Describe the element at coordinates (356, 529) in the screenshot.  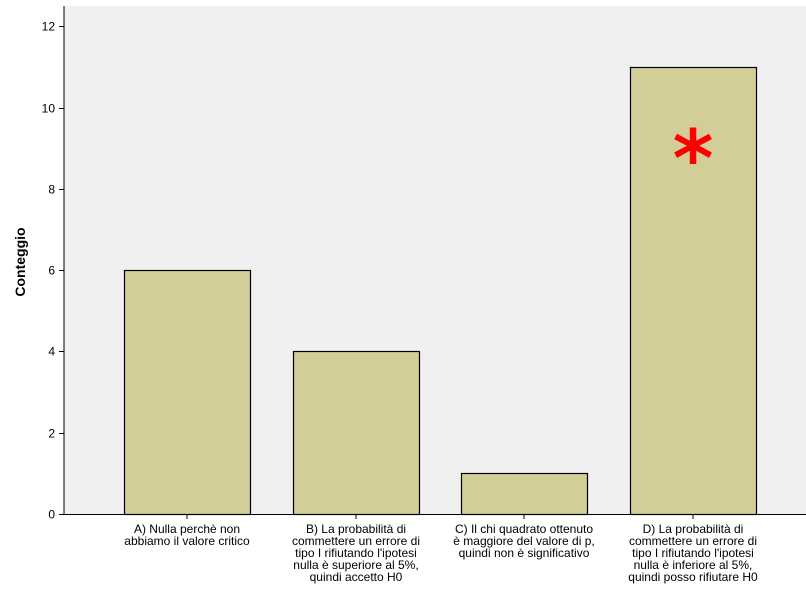
I see `x-tick-label-line: B) La probabilità di` at that location.